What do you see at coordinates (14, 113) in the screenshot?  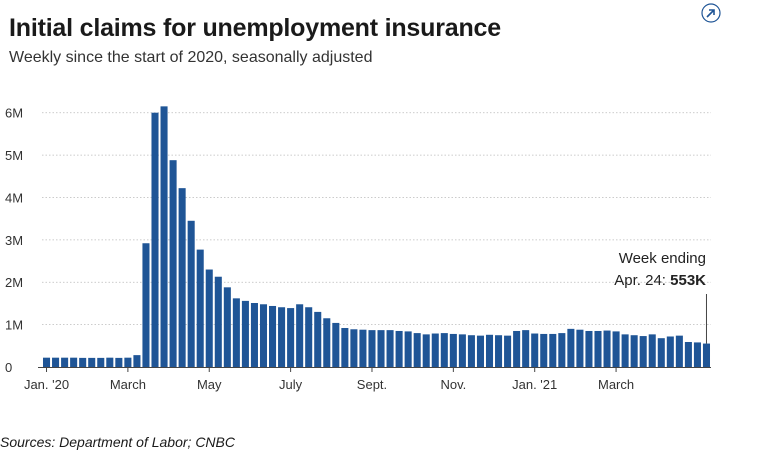 I see `y-tick-label: 6M` at bounding box center [14, 113].